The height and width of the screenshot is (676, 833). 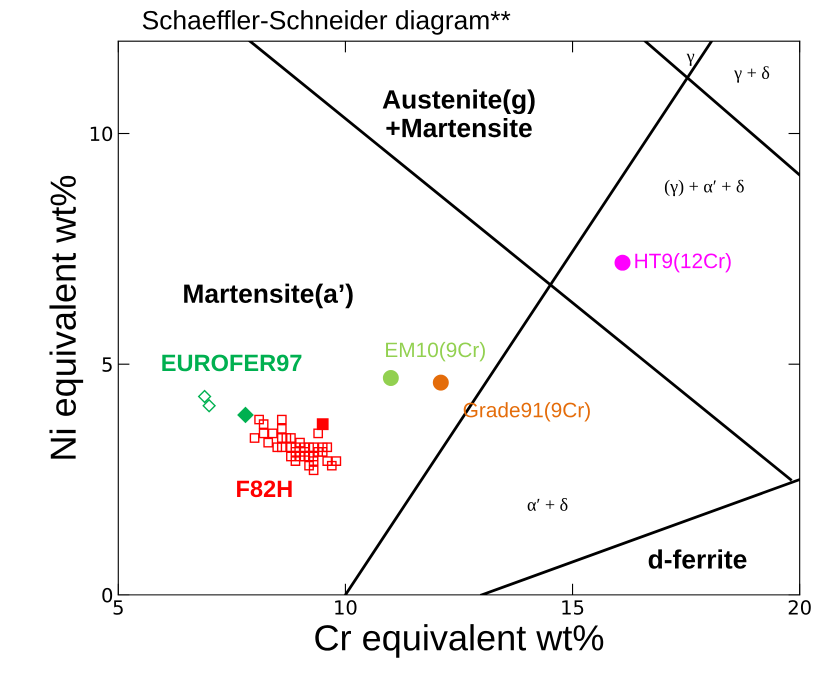 What do you see at coordinates (458, 113) in the screenshot?
I see `annotation: Austenite(g) +Martensite` at bounding box center [458, 113].